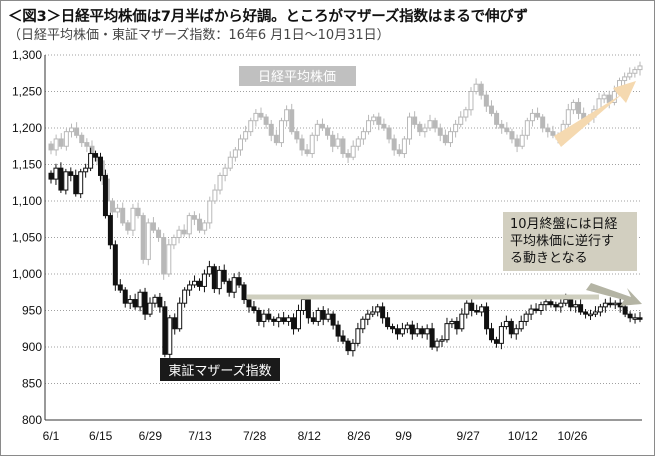  Describe the element at coordinates (614, 294) in the screenshot. I see `down-arrow` at that location.